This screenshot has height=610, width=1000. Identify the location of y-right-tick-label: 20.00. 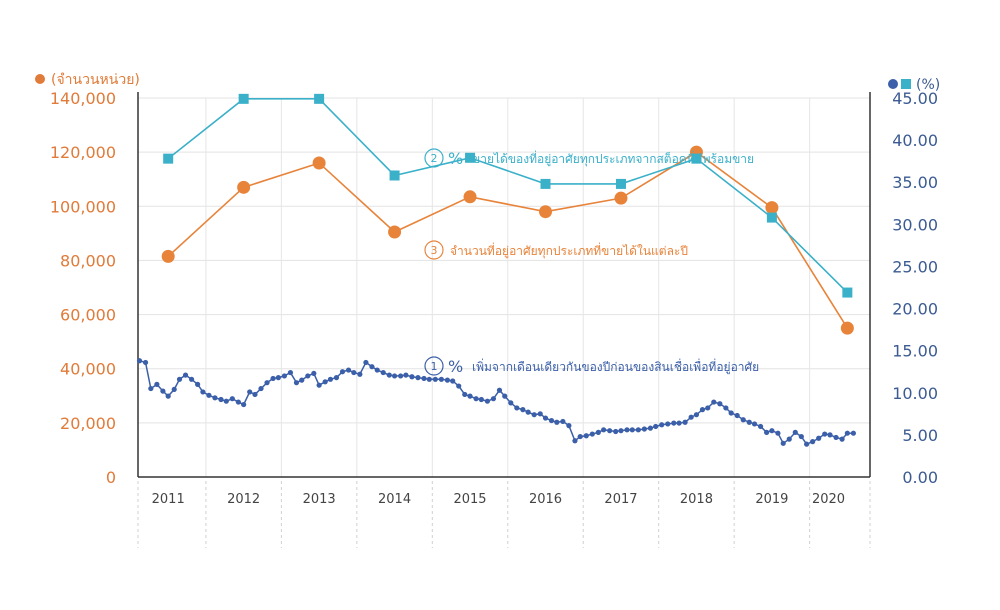
(915, 309).